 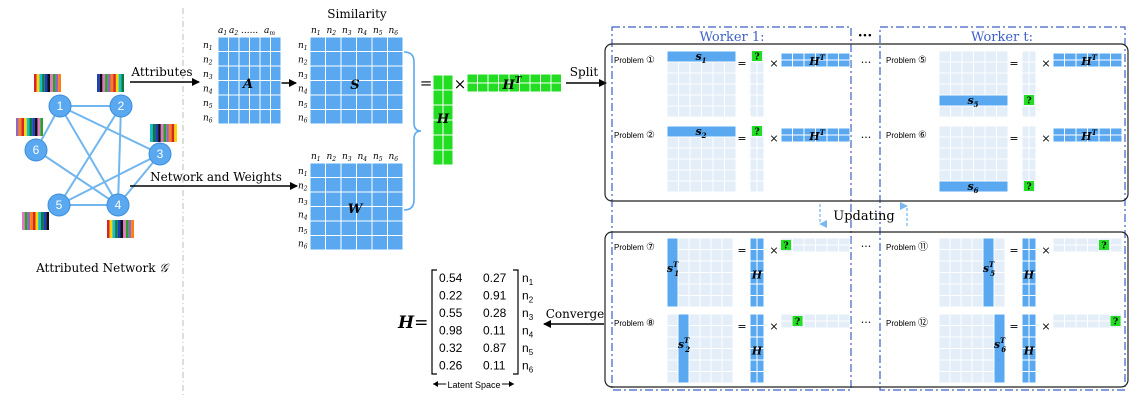 What do you see at coordinates (650, 60) in the screenshot?
I see `problem-number: ①` at bounding box center [650, 60].